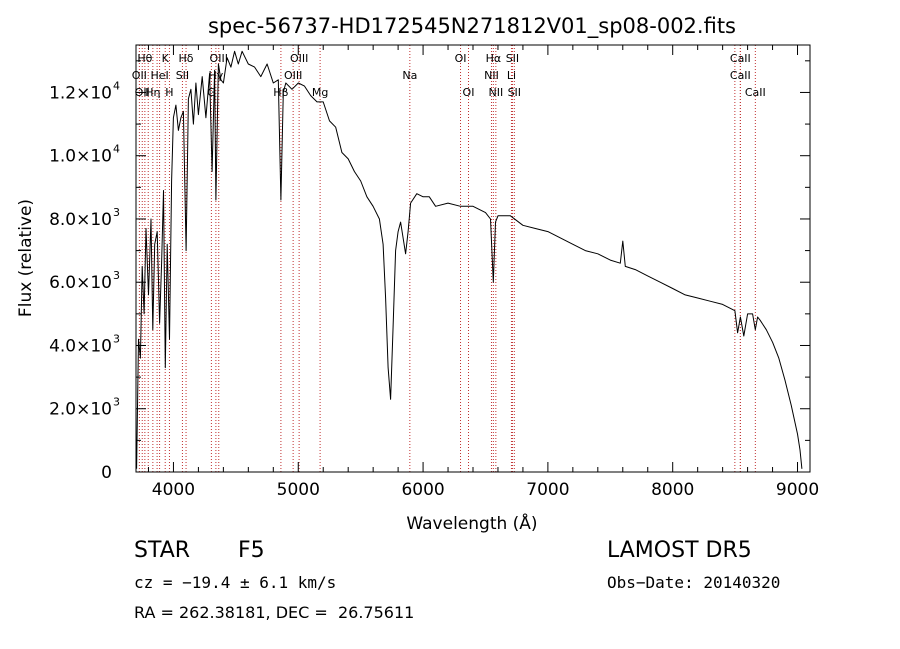  I want to click on y-tick-label: 8.0×10, so click(80, 220).